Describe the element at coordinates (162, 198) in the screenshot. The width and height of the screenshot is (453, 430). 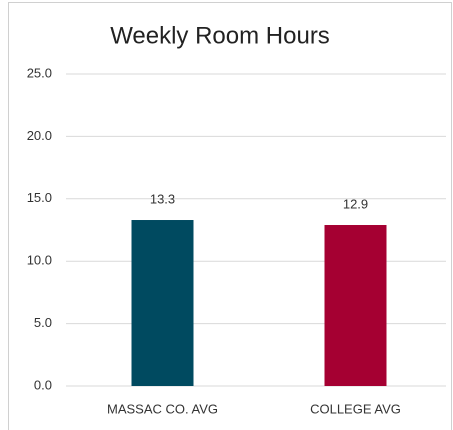
I see `data-label: 13.3` at that location.